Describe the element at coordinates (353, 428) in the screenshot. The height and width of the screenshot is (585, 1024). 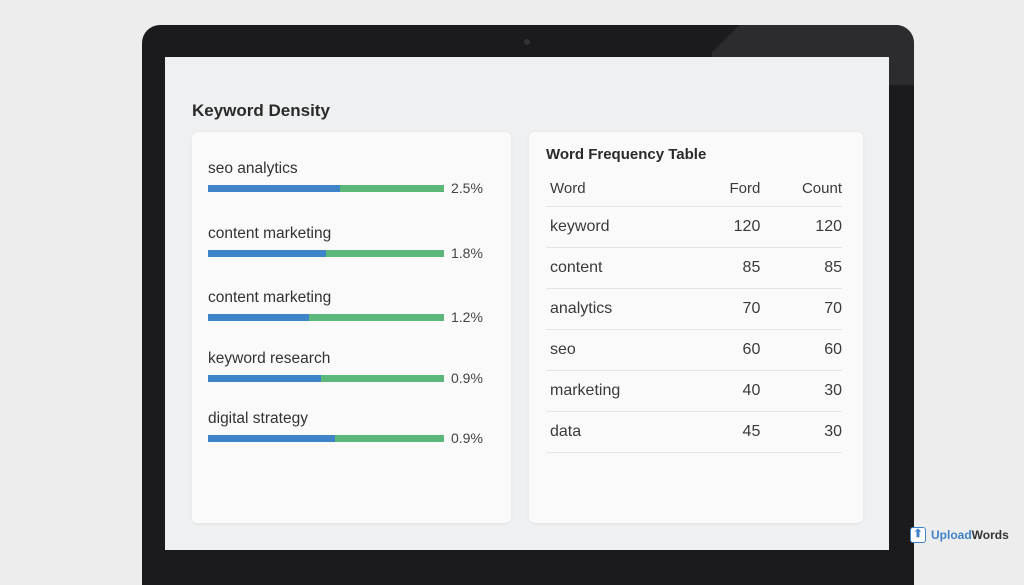
I see `keyword-row: digital strategy 0.9%` at that location.